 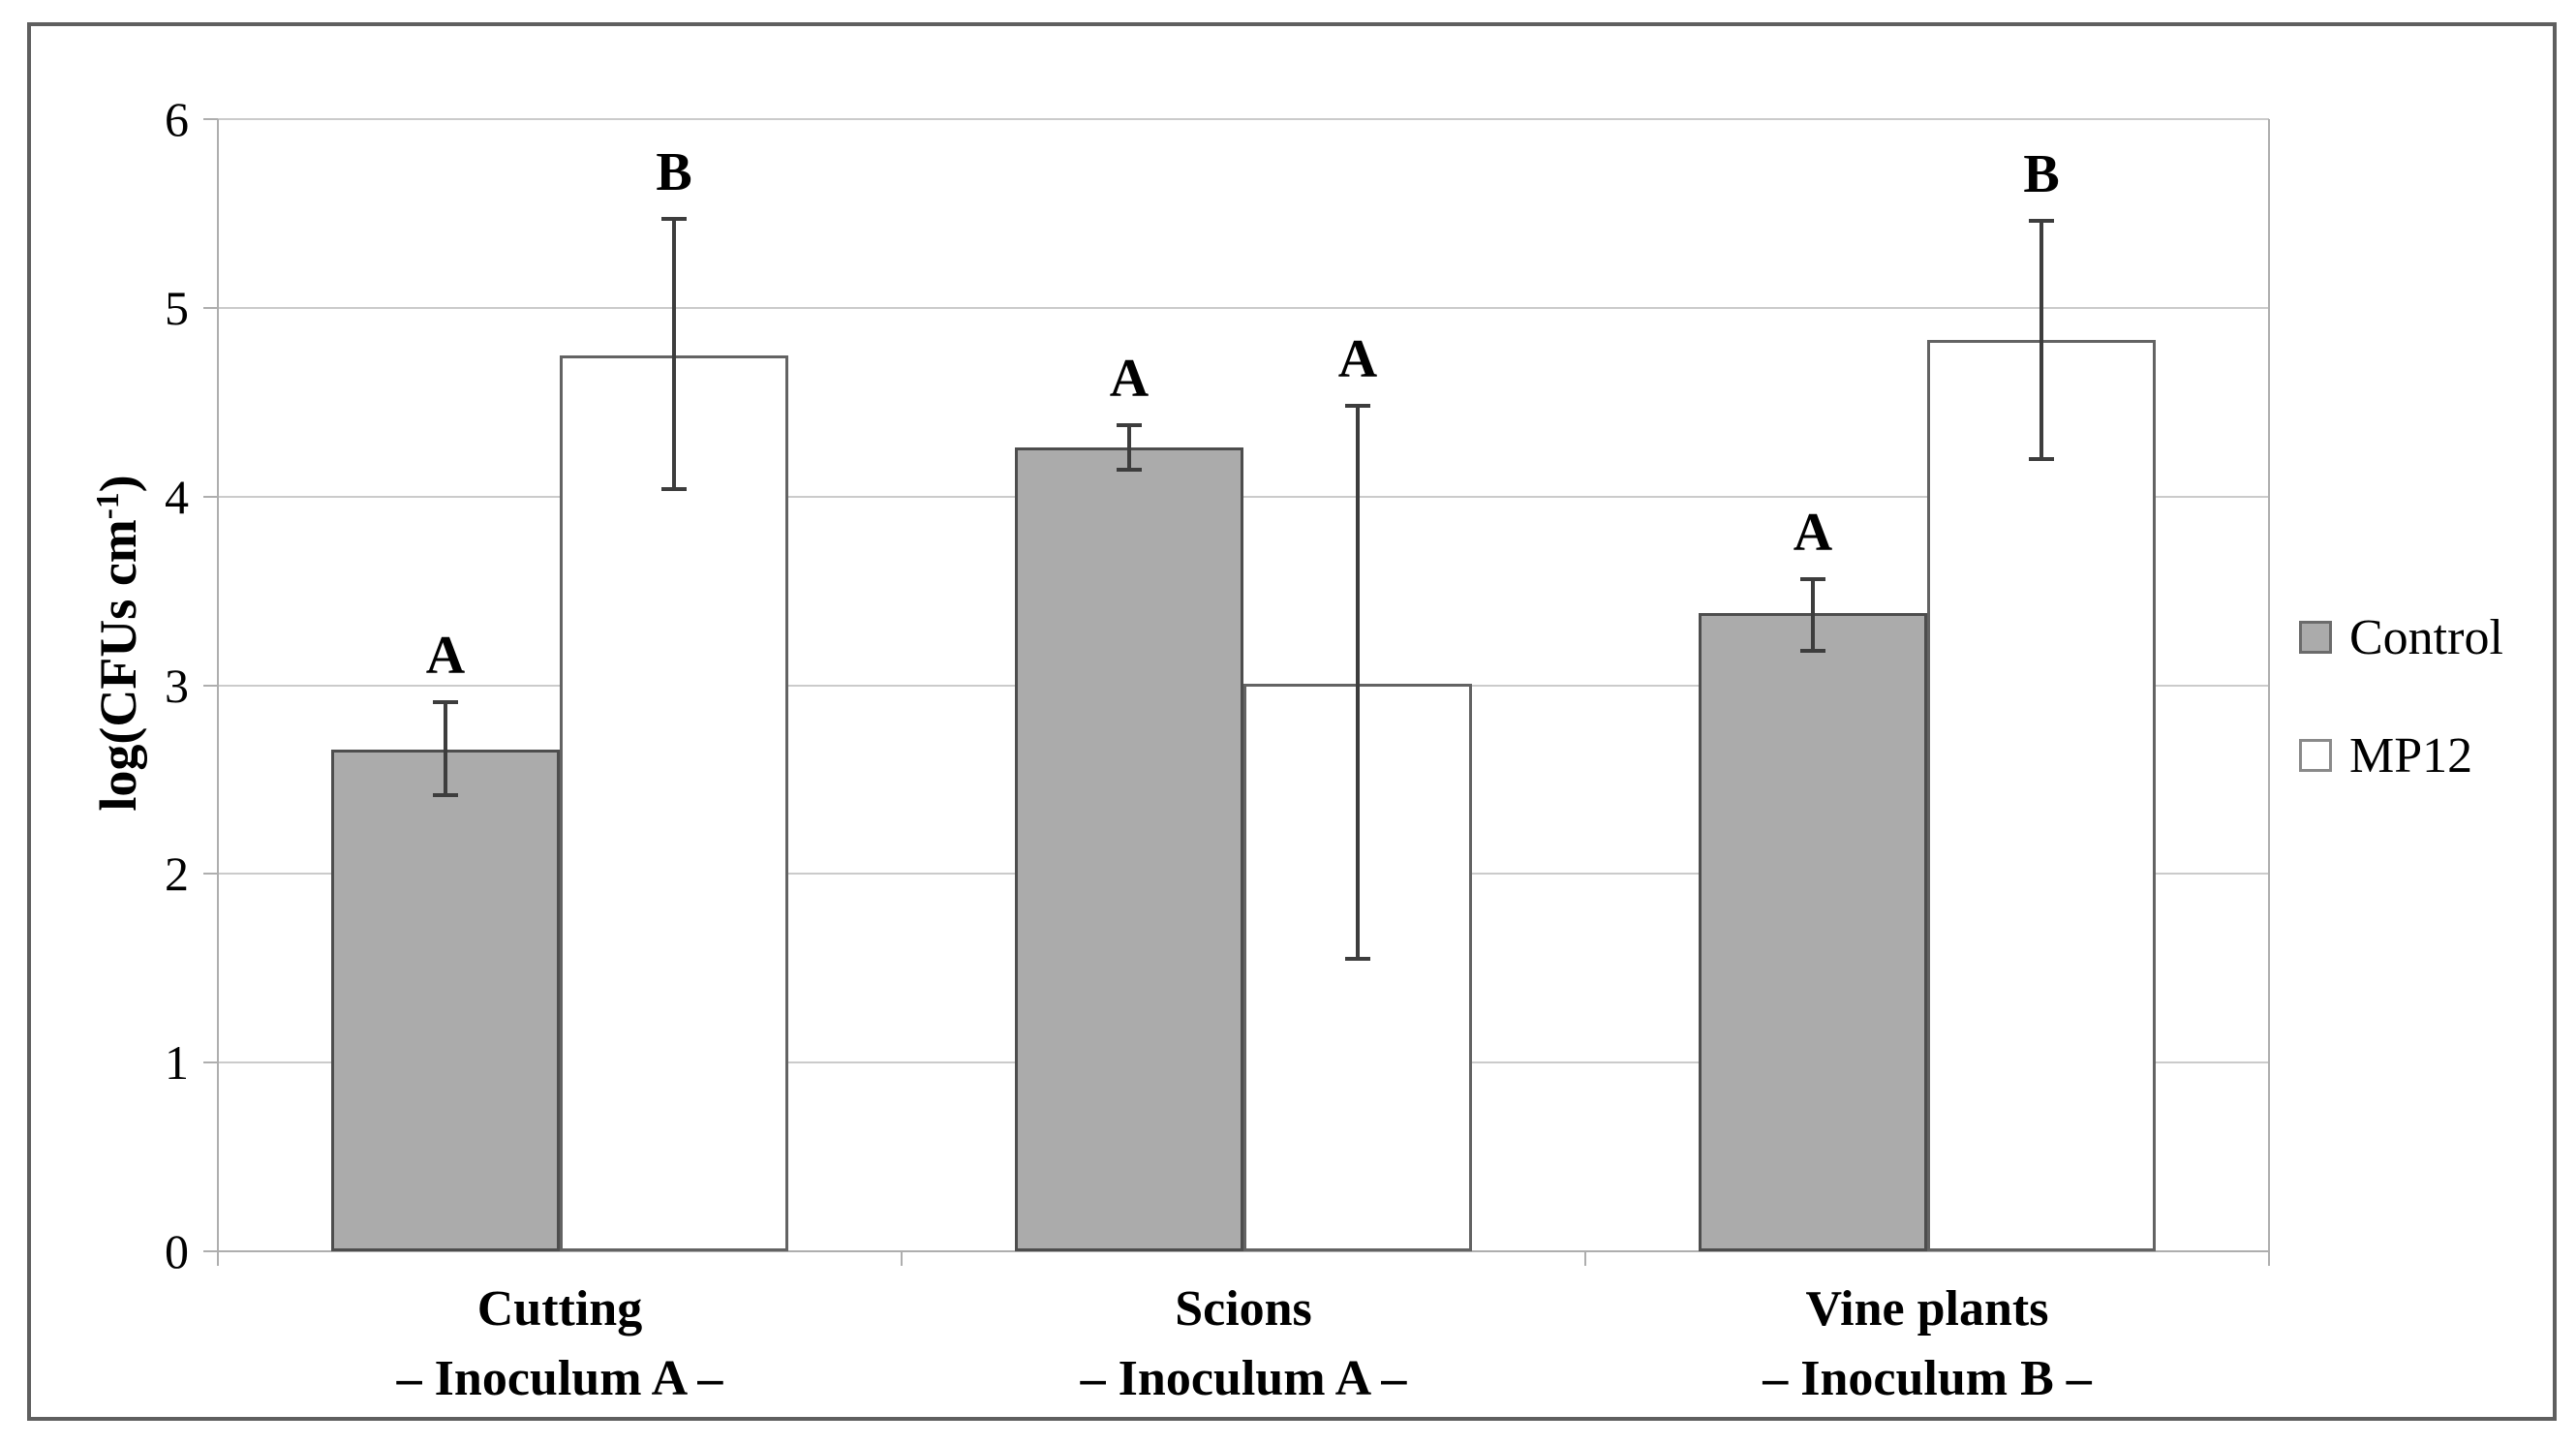 What do you see at coordinates (1243, 1344) in the screenshot?
I see `category-label-scions: Scions – Inoculum A –` at bounding box center [1243, 1344].